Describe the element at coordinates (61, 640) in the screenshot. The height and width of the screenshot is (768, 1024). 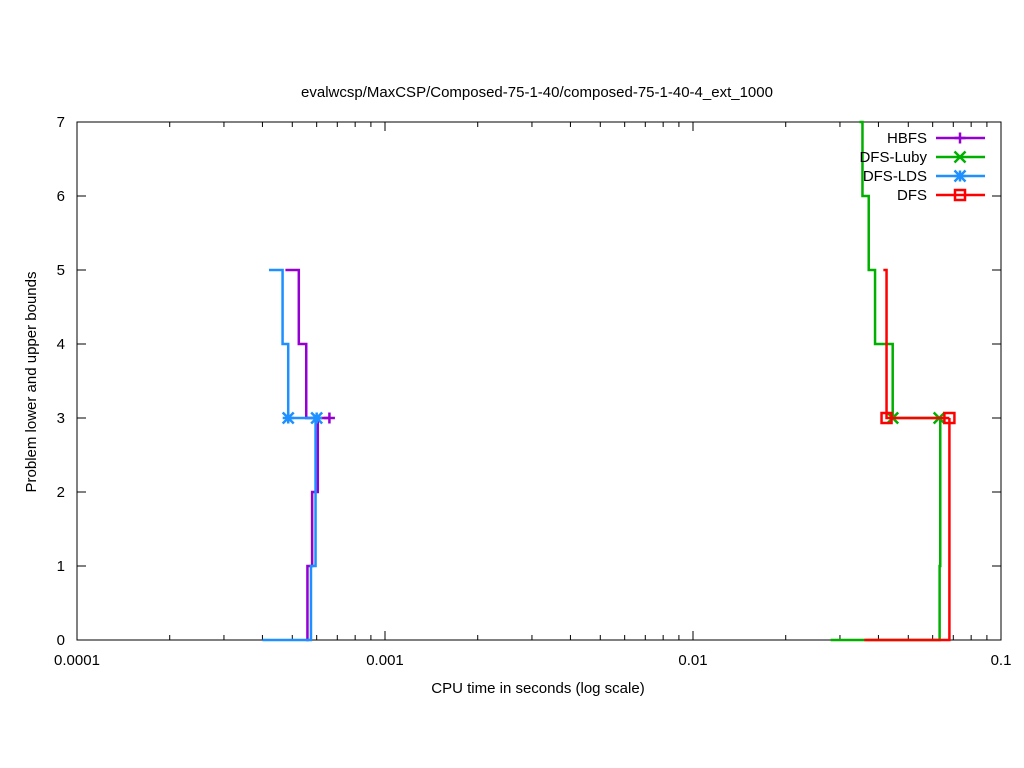
I see `y-tick-label: 0` at that location.